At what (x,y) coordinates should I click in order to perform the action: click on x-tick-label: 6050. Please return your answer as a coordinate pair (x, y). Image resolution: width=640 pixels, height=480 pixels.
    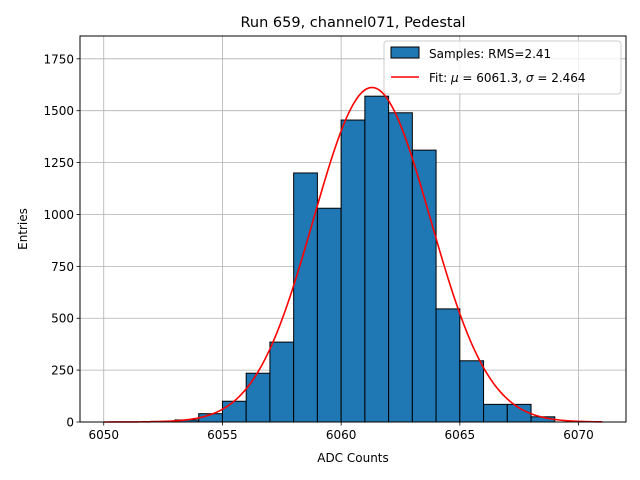
    Looking at the image, I should click on (103, 435).